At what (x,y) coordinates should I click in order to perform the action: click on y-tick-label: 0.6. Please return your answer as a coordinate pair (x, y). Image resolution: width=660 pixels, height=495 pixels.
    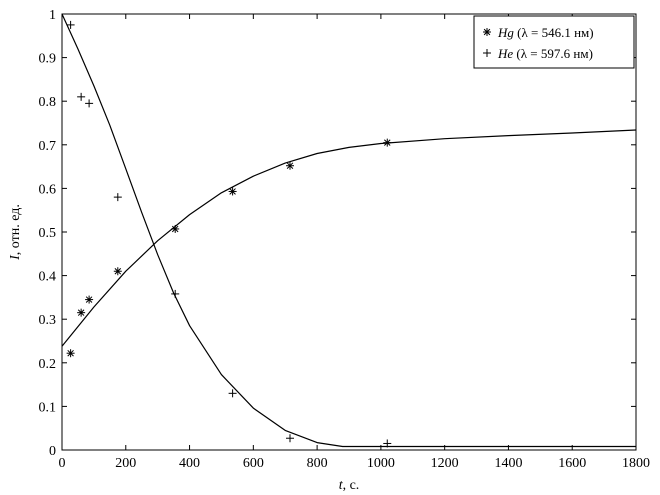
    Looking at the image, I should click on (48, 189).